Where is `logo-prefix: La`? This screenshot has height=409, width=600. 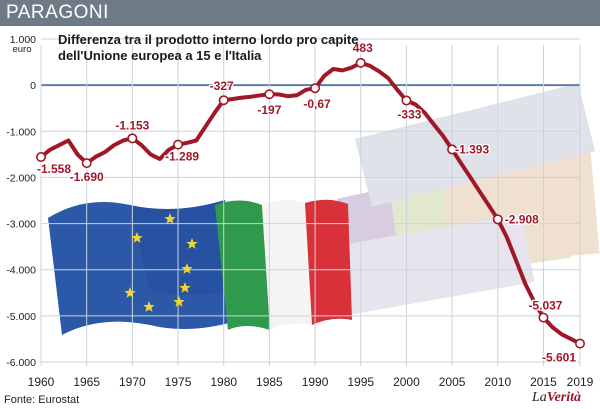
logo-prefix: La is located at coordinates (539, 397).